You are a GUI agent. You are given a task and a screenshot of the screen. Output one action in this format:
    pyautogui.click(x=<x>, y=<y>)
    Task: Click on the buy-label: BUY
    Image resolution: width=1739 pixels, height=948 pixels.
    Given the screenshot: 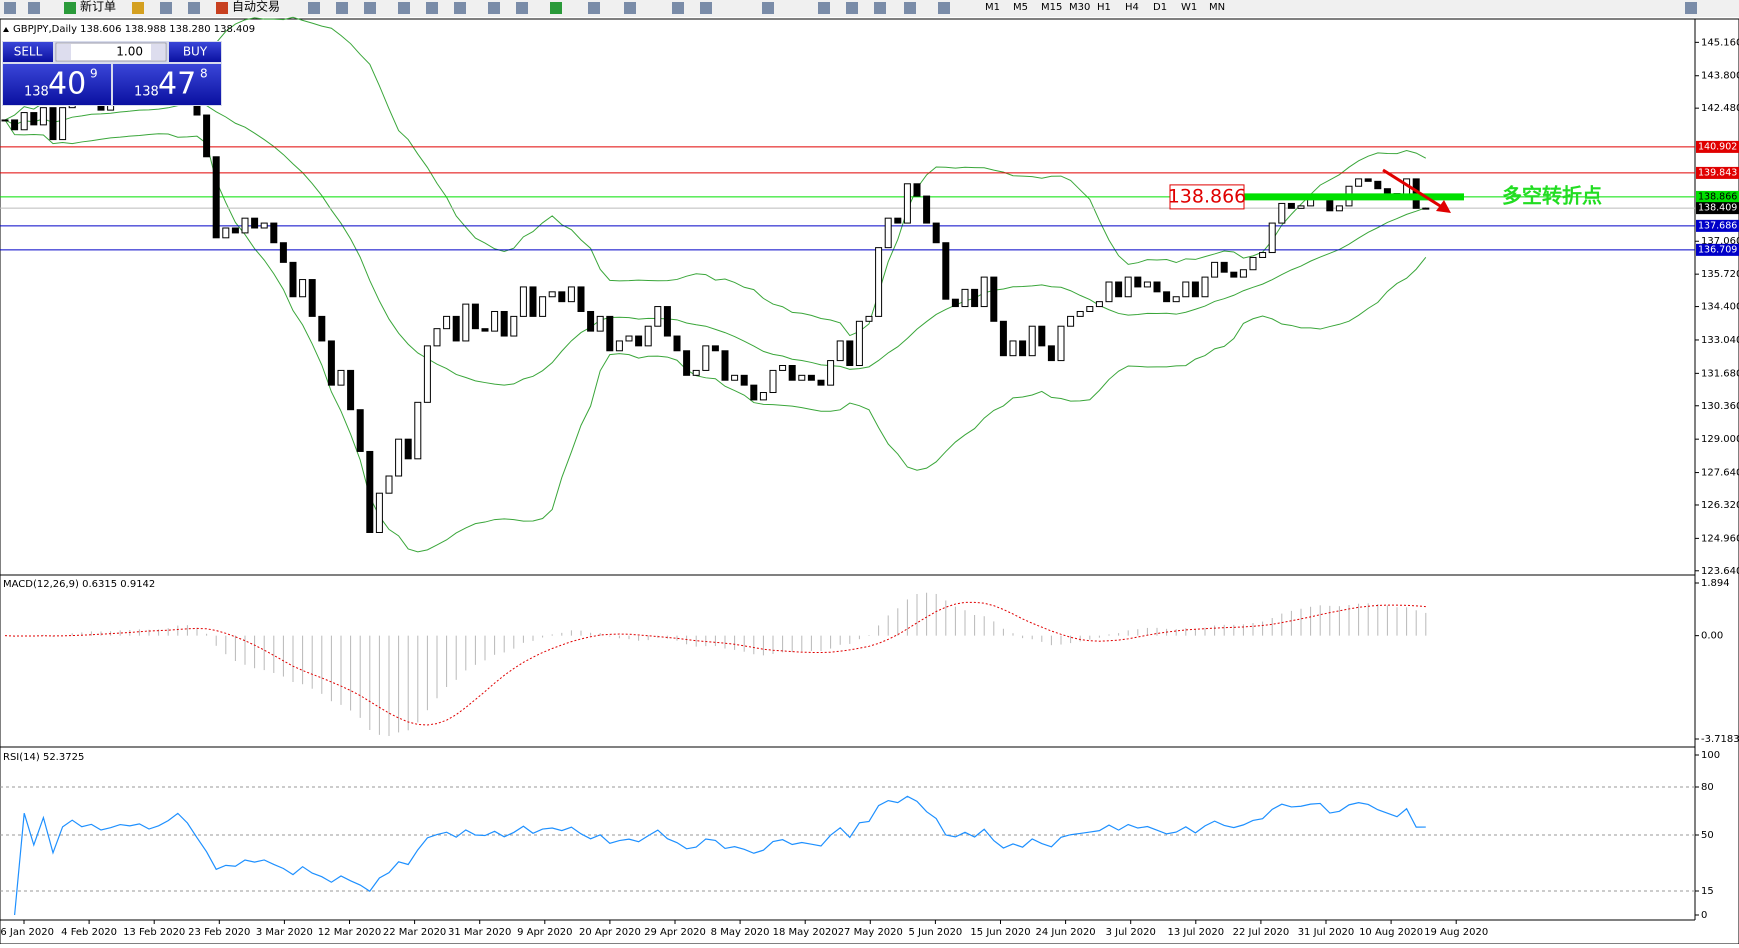 What is the action you would take?
    pyautogui.click(x=195, y=52)
    